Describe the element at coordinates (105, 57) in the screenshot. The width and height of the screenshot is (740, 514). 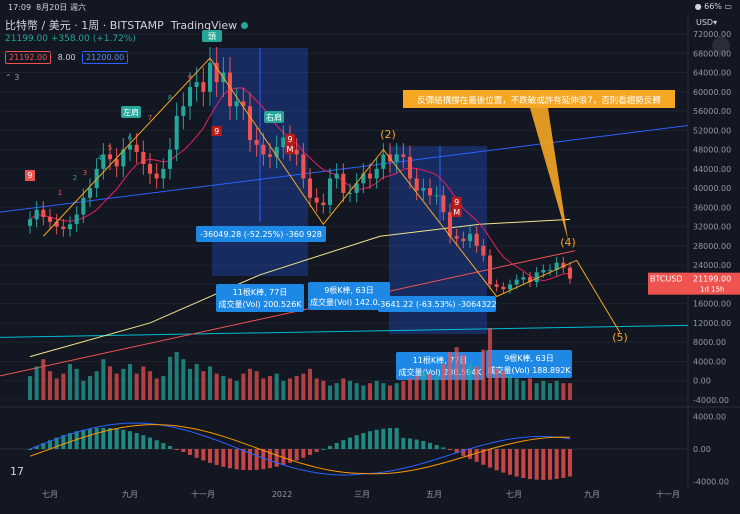
I see `ask-button: 21200.00` at that location.